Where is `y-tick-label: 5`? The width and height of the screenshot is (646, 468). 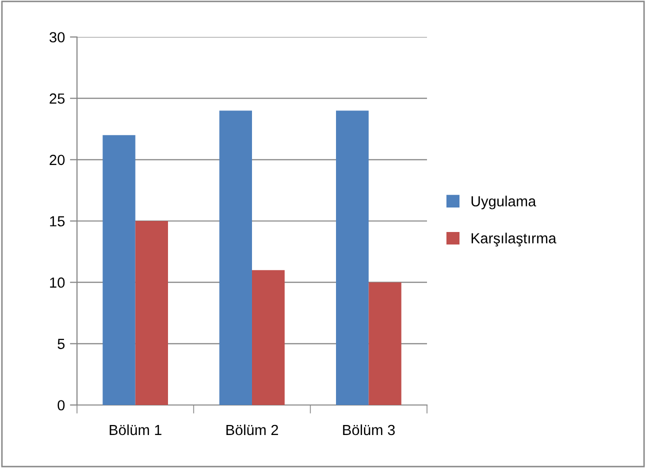
y-tick-label: 5 is located at coordinates (61, 344).